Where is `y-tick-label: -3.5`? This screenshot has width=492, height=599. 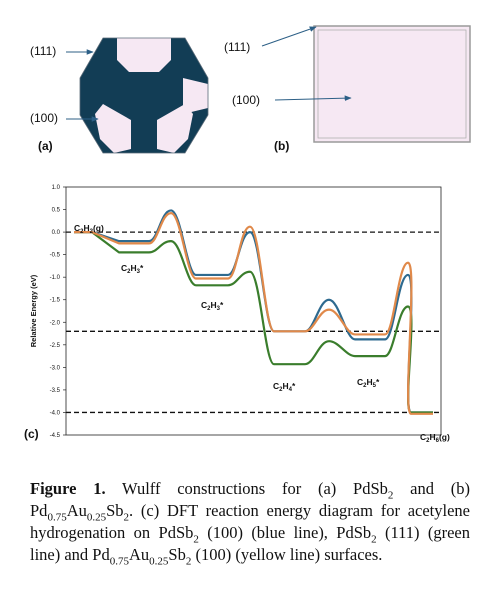
y-tick-label: -3.5 is located at coordinates (55, 391).